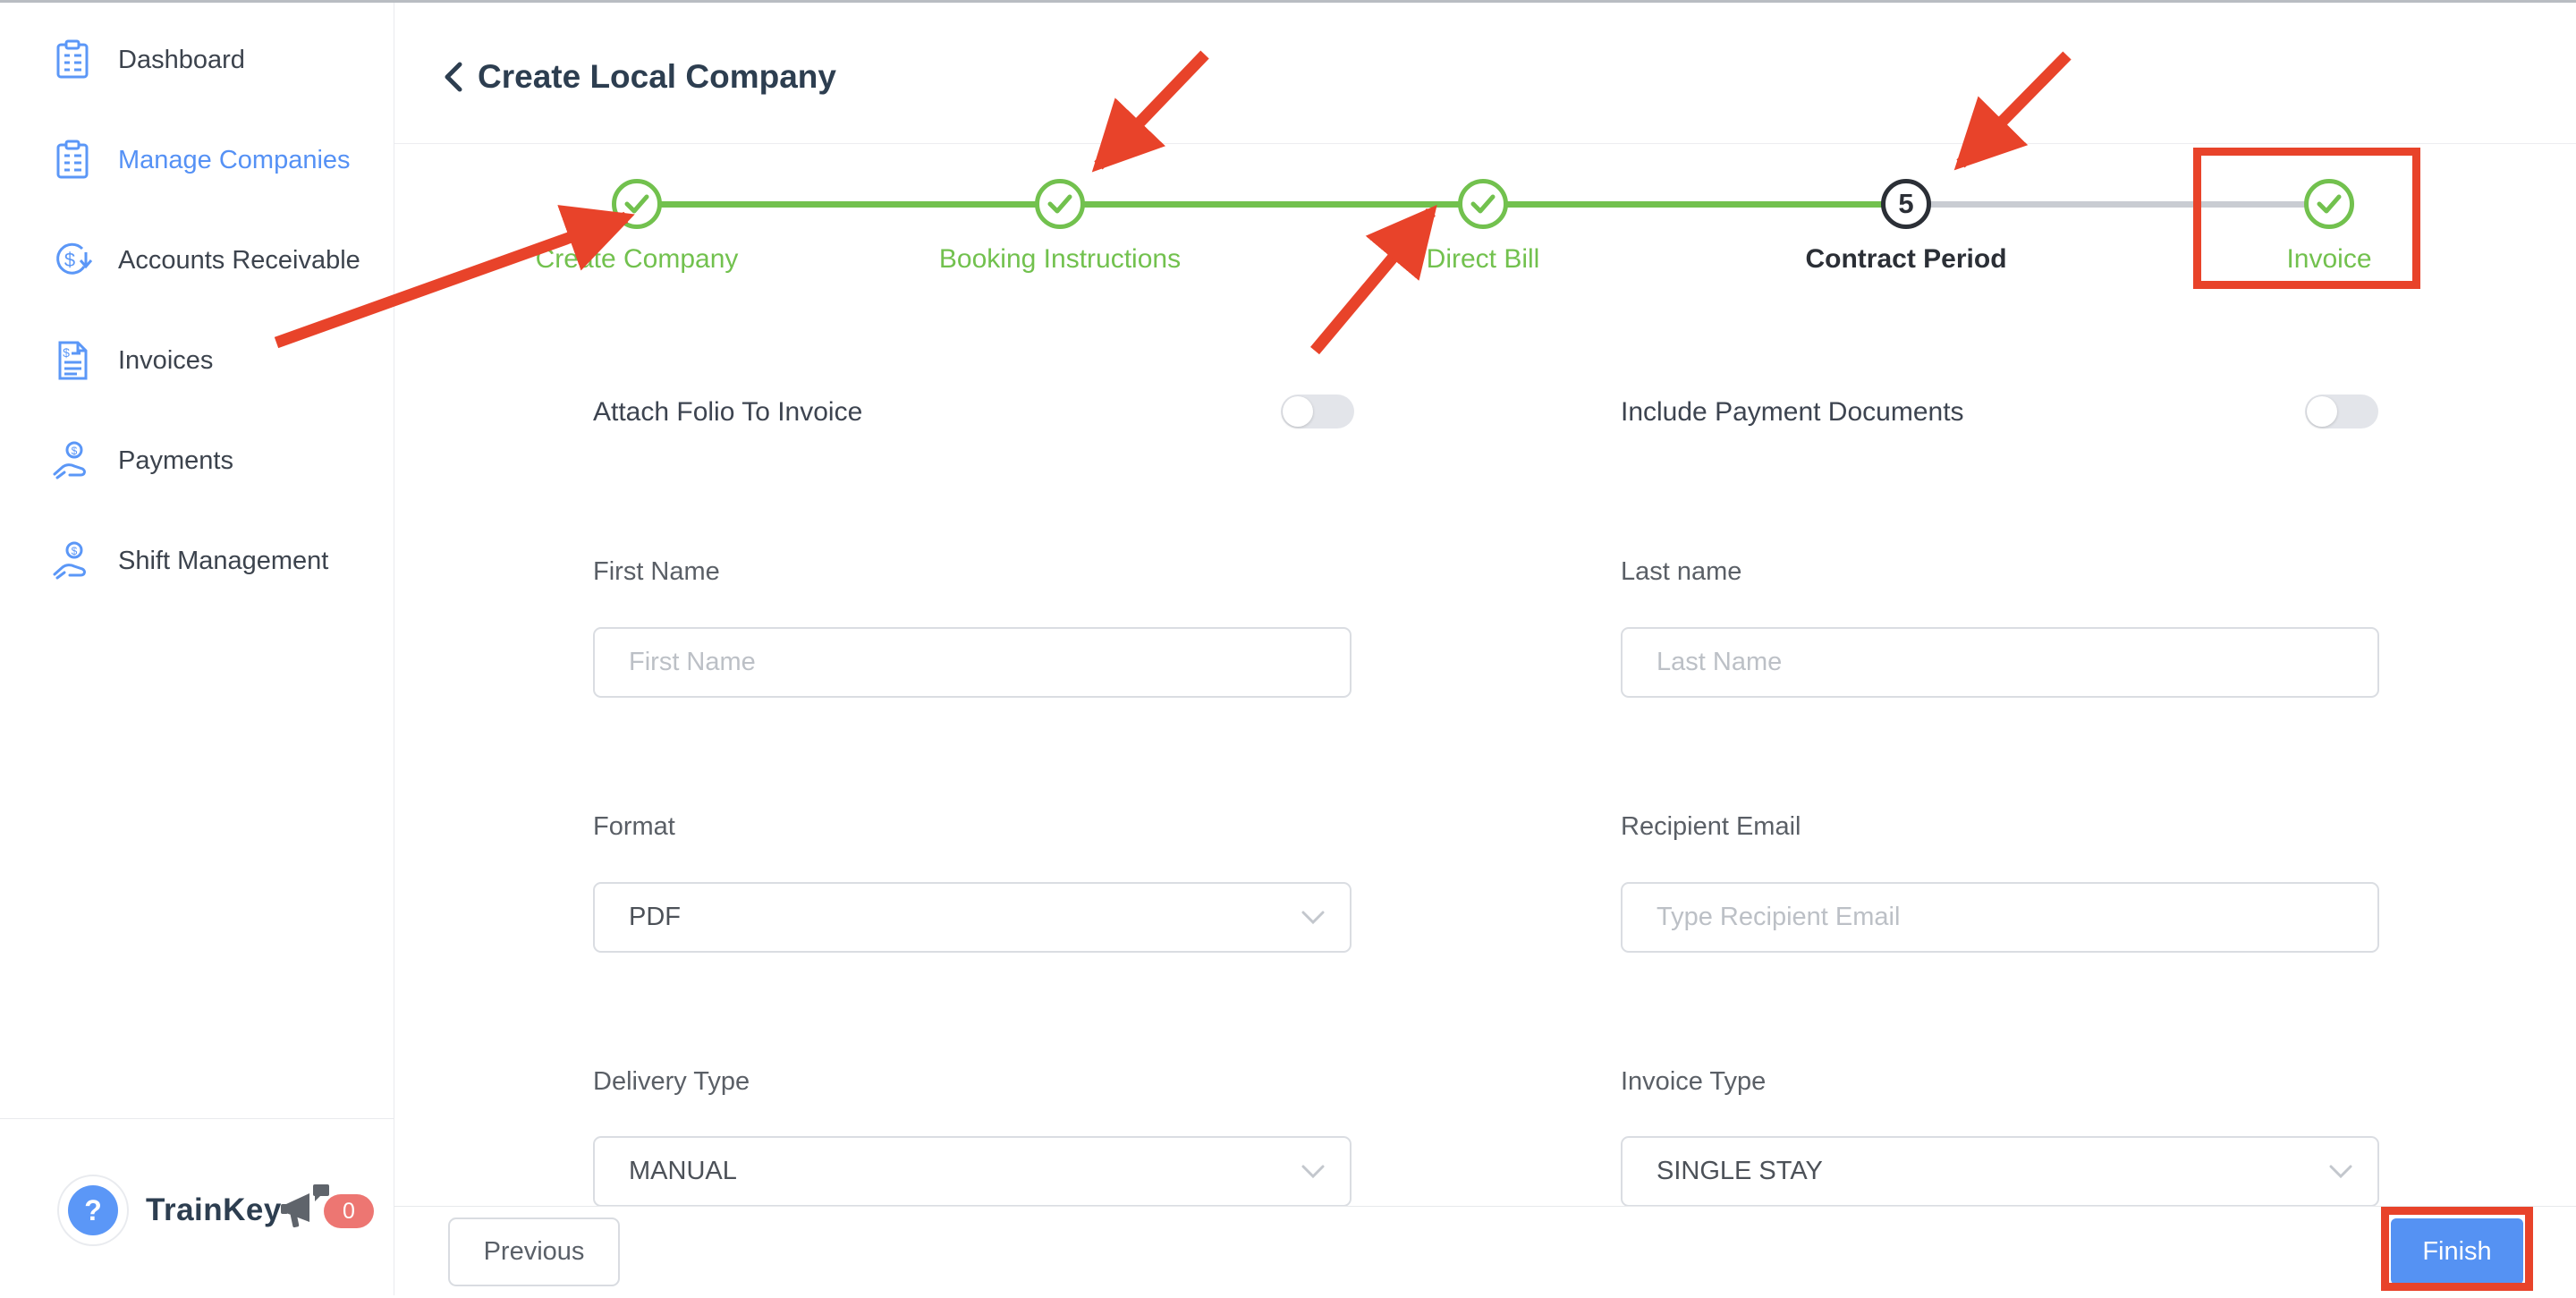 The width and height of the screenshot is (2576, 1298). What do you see at coordinates (655, 917) in the screenshot?
I see `format-selected-value: PDF` at bounding box center [655, 917].